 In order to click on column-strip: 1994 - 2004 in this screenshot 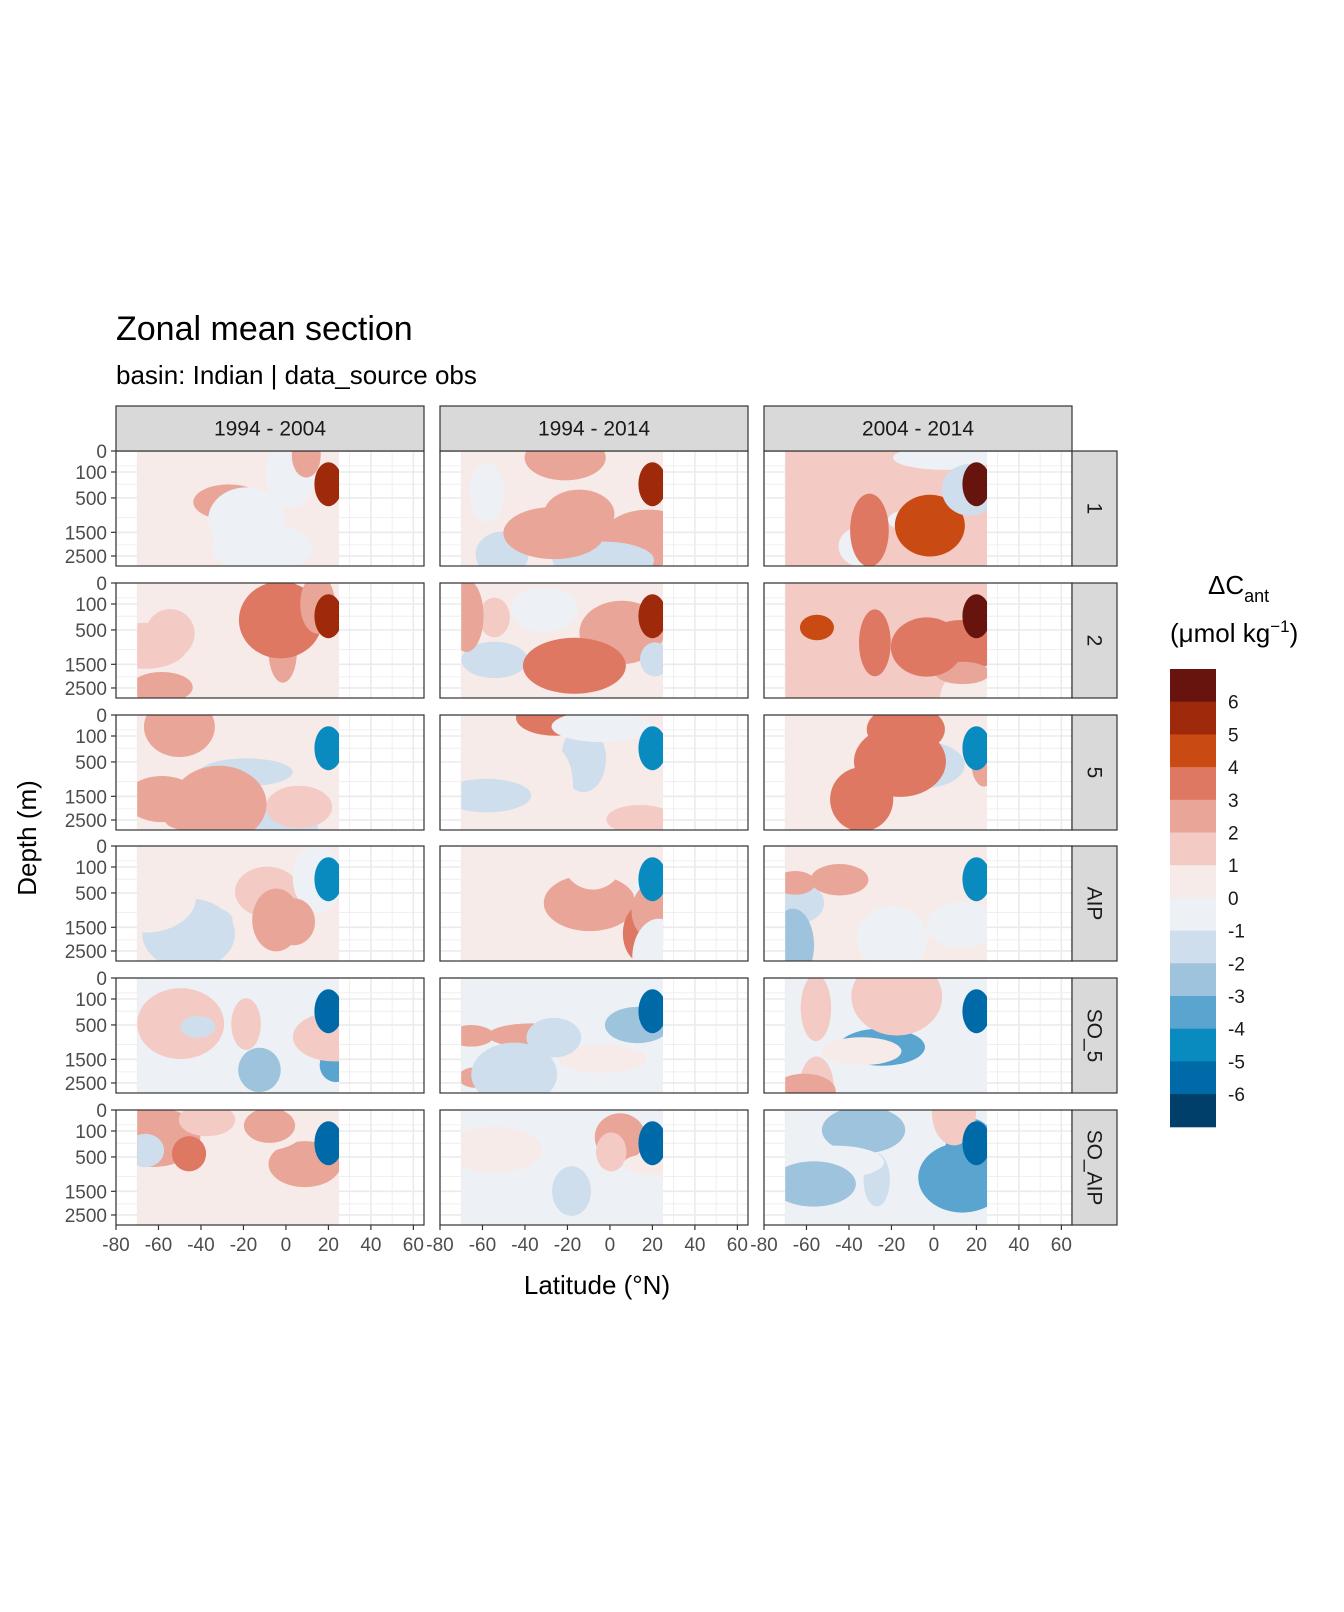, I will do `click(270, 428)`.